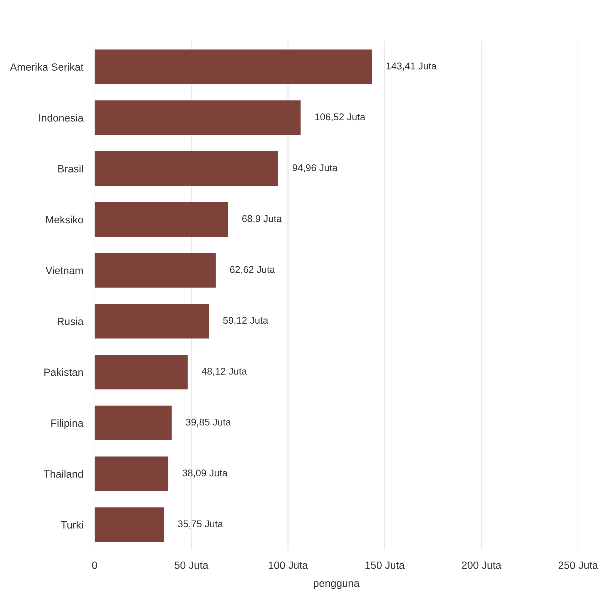 This screenshot has width=612, height=595. What do you see at coordinates (411, 66) in the screenshot?
I see `data-label: 143,41 Juta` at bounding box center [411, 66].